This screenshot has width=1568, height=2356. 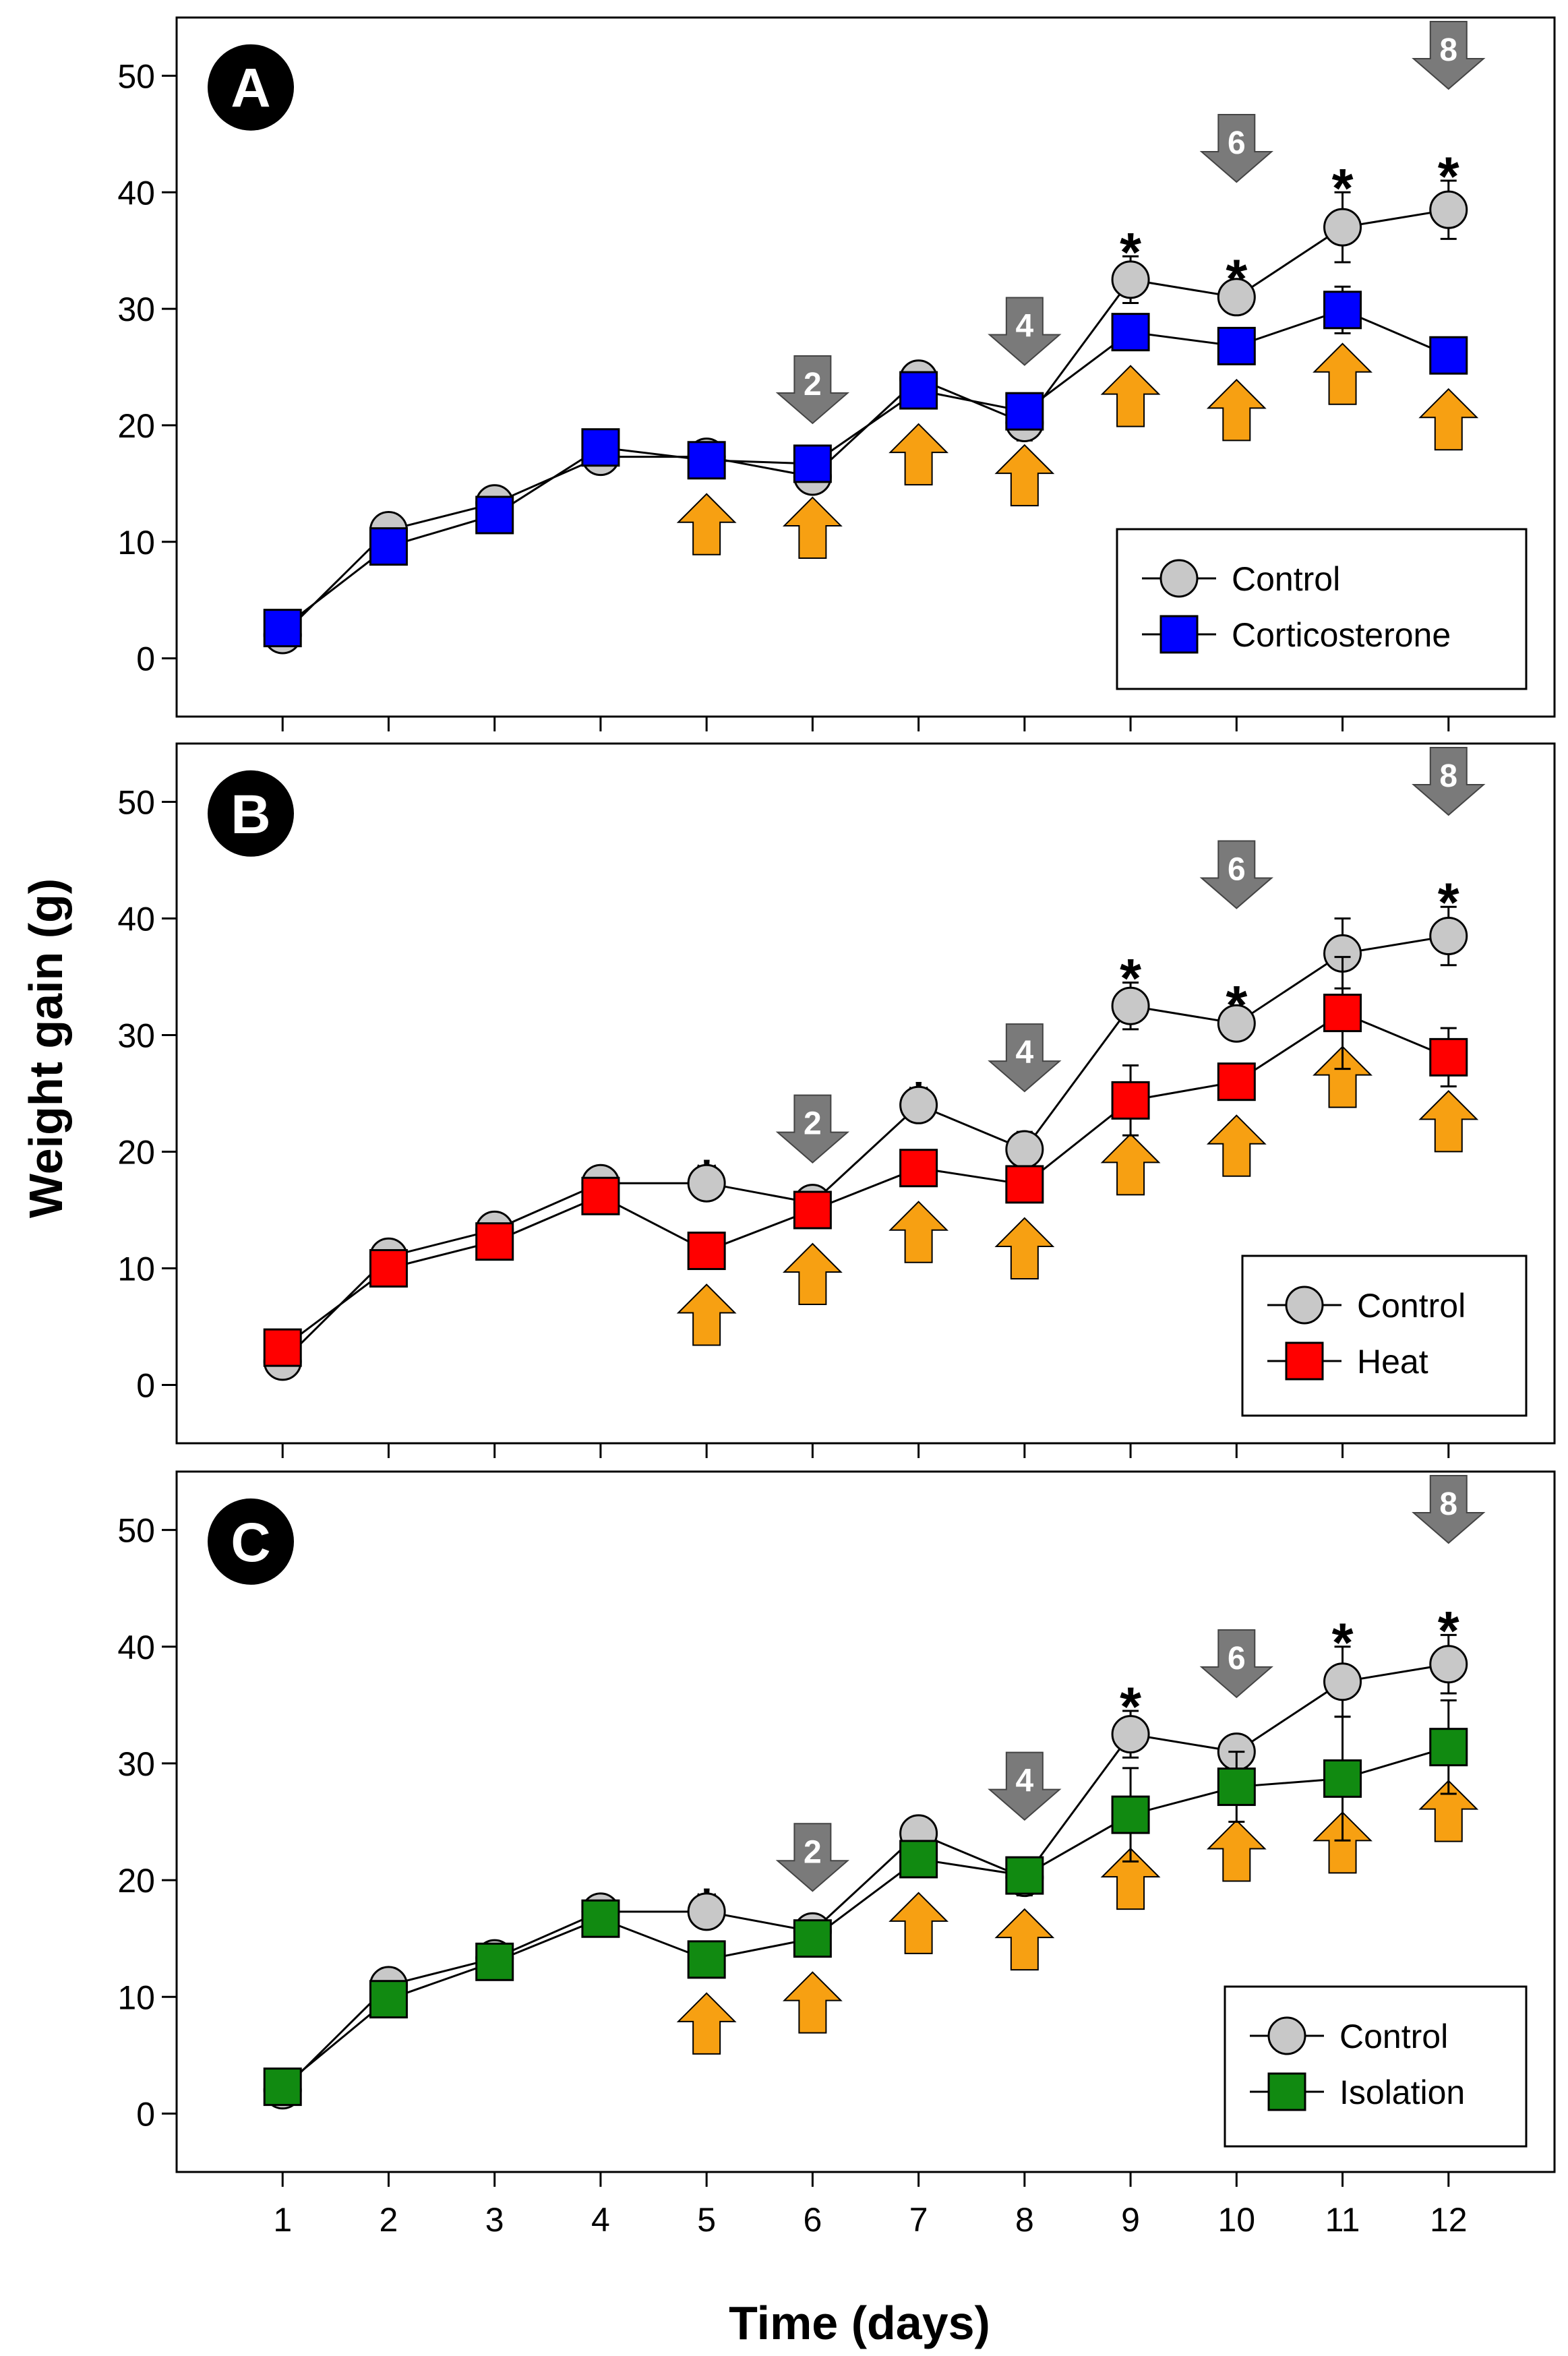 I want to click on x-tick-label: 1, so click(x=282, y=2220).